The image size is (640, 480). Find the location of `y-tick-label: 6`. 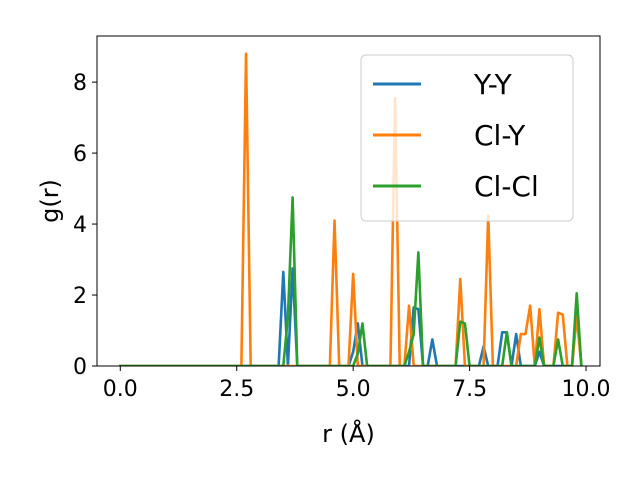

y-tick-label: 6 is located at coordinates (80, 154).